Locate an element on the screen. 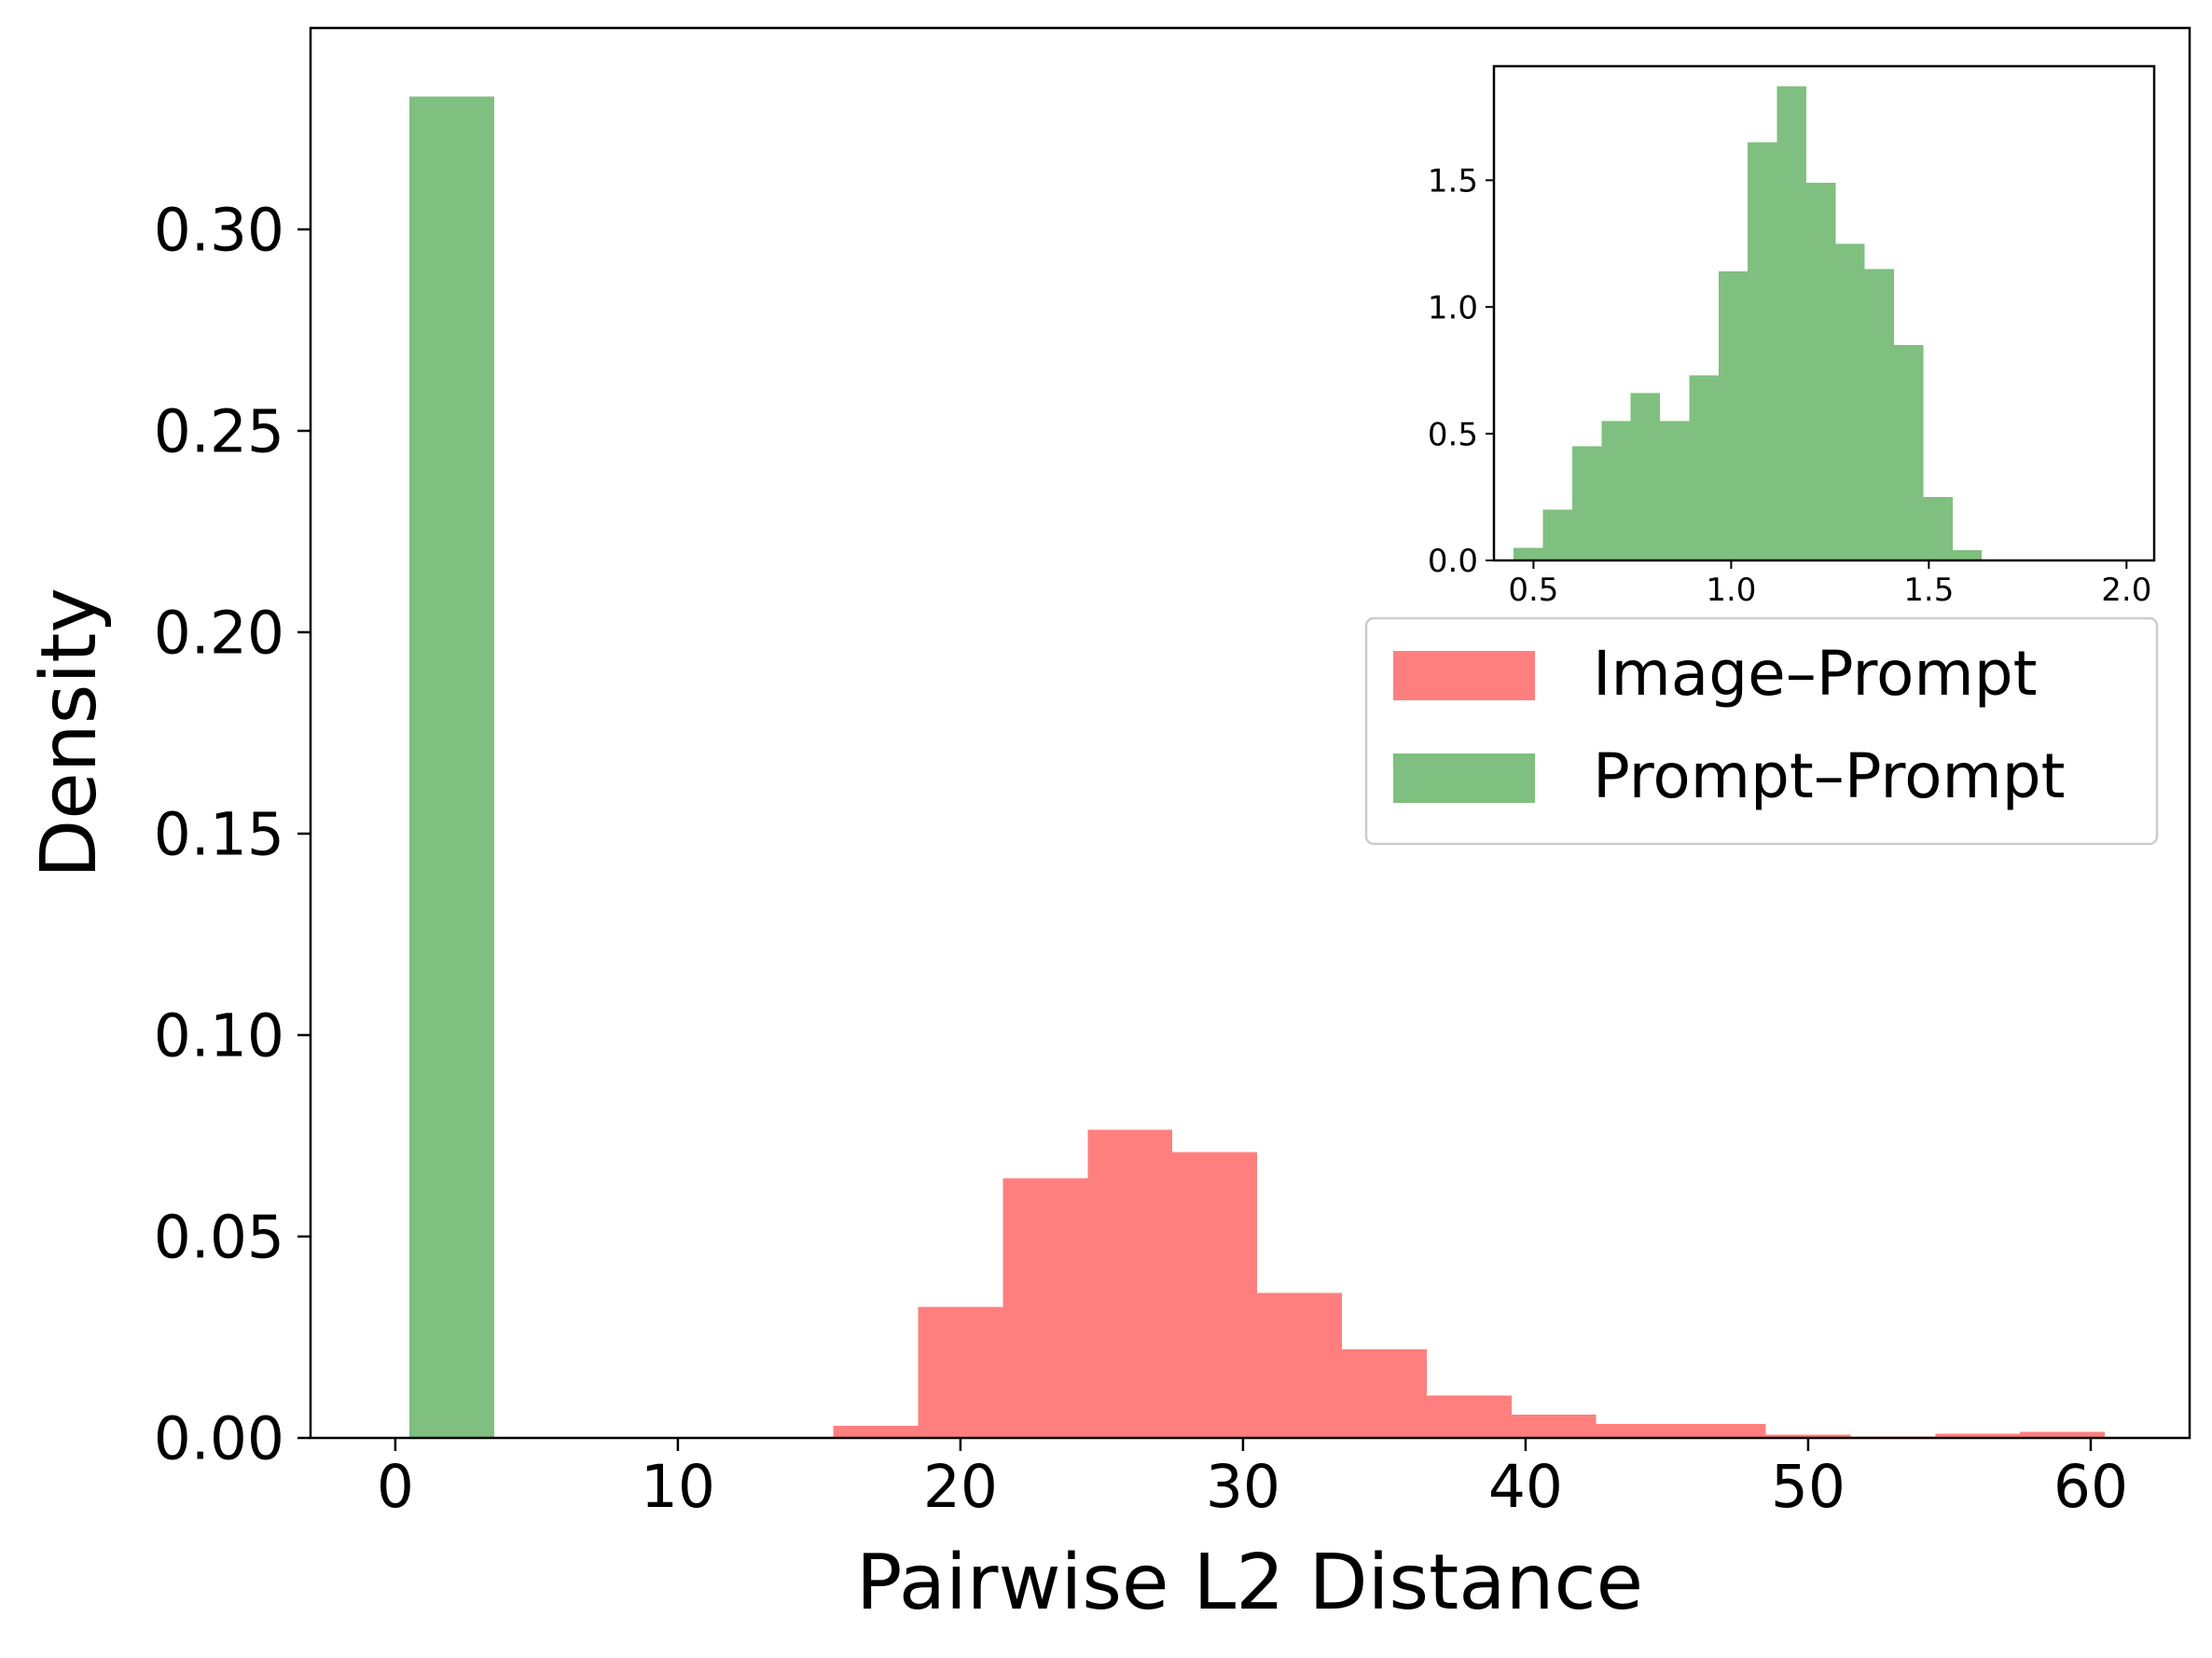 The width and height of the screenshot is (2212, 1658). inset-y-tick-label-0: 0.0 is located at coordinates (1453, 562).